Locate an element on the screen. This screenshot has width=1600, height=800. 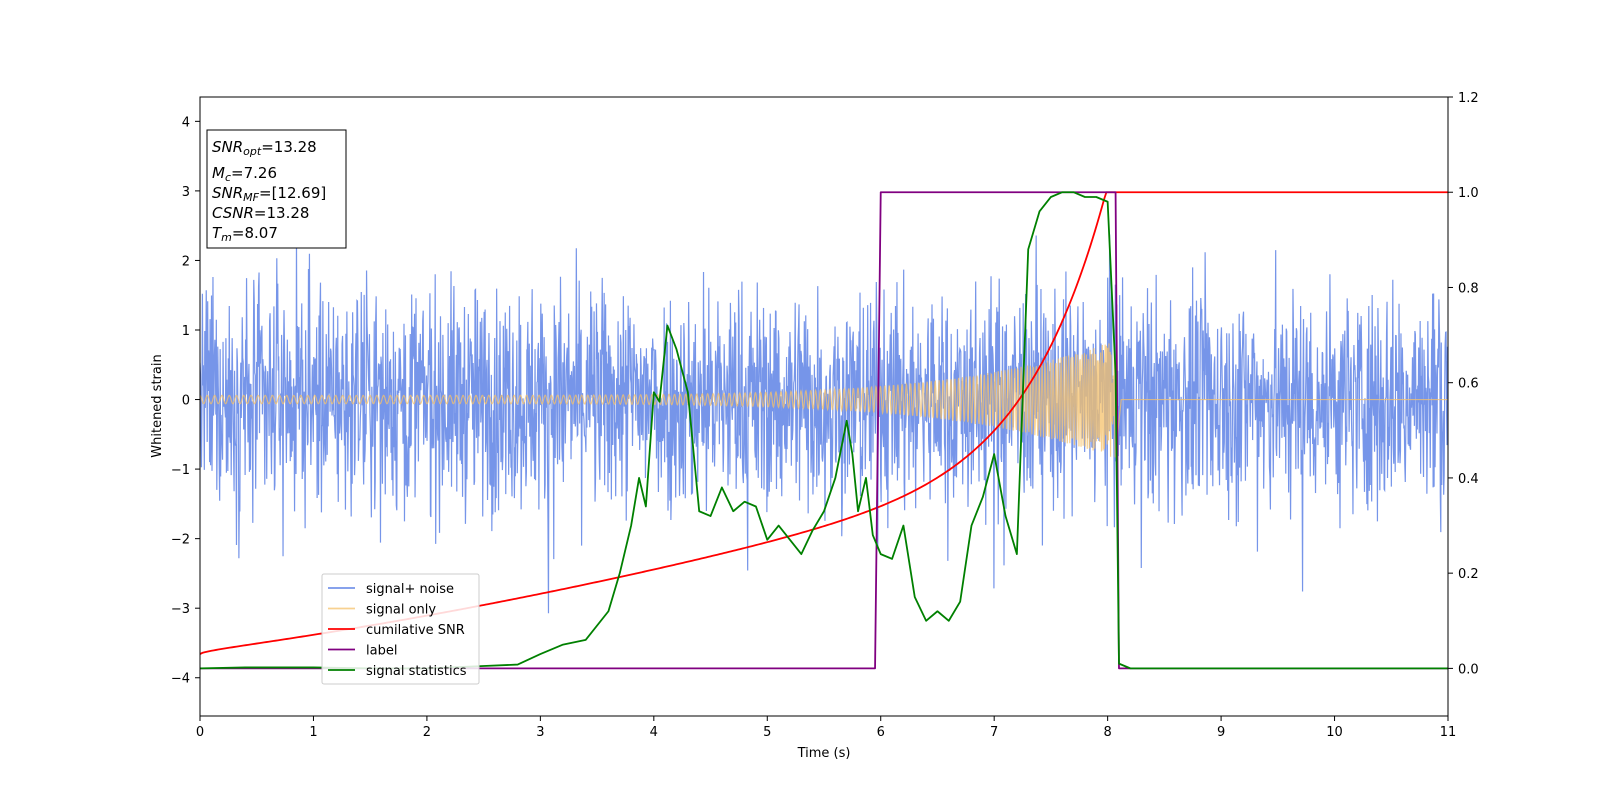
x-tick-label: 5 is located at coordinates (767, 732).